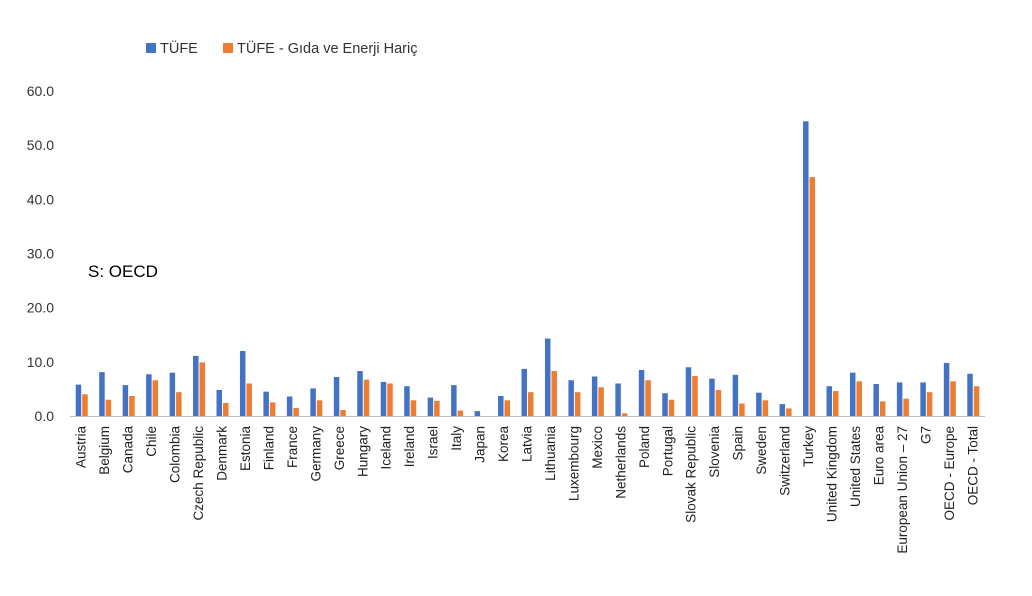 The image size is (1032, 596). What do you see at coordinates (430, 406) in the screenshot?
I see `bar-tufe-israel` at bounding box center [430, 406].